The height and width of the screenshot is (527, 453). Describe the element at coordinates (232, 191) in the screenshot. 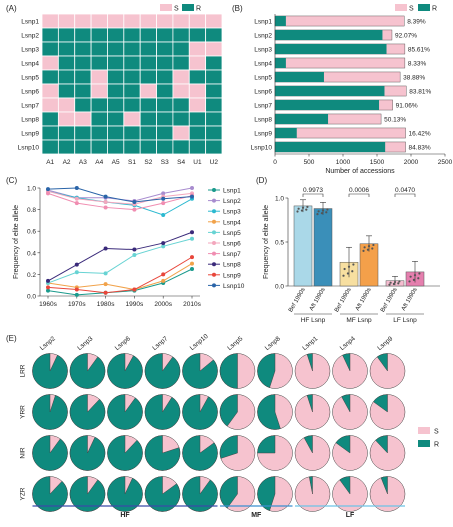

I see `legend-series-label: Lsnp1` at that location.